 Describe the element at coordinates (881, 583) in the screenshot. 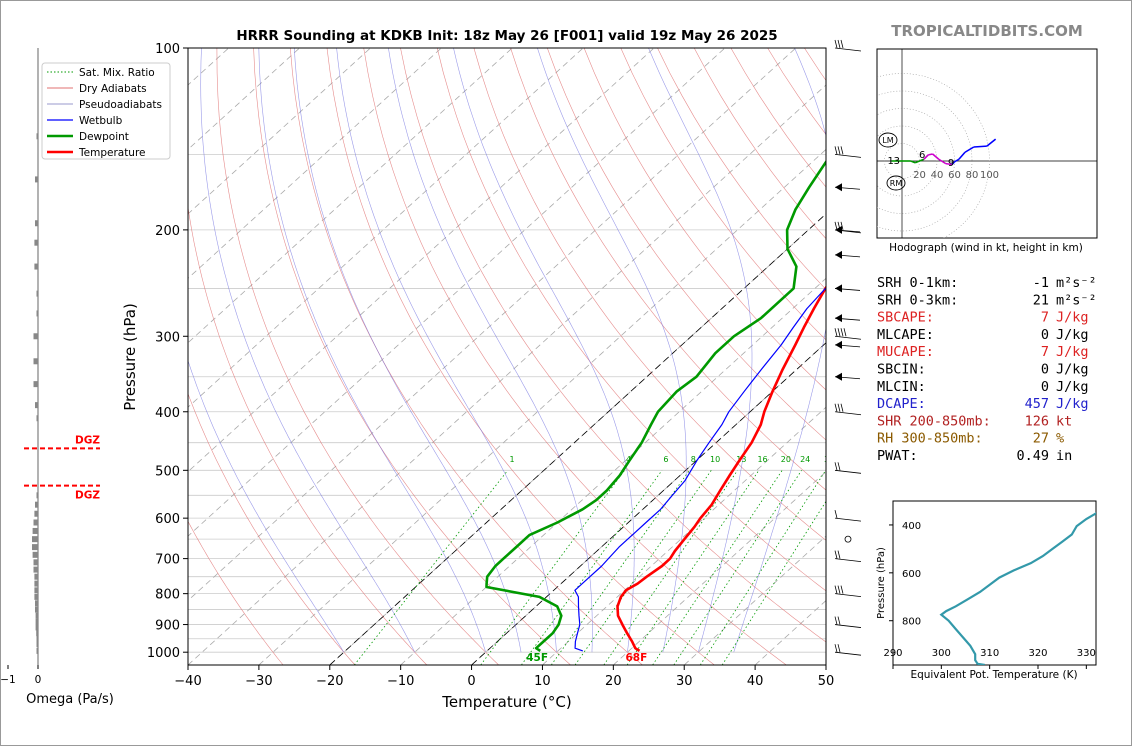

I see `theta-e-ylabel: Pressure (hPa)` at that location.